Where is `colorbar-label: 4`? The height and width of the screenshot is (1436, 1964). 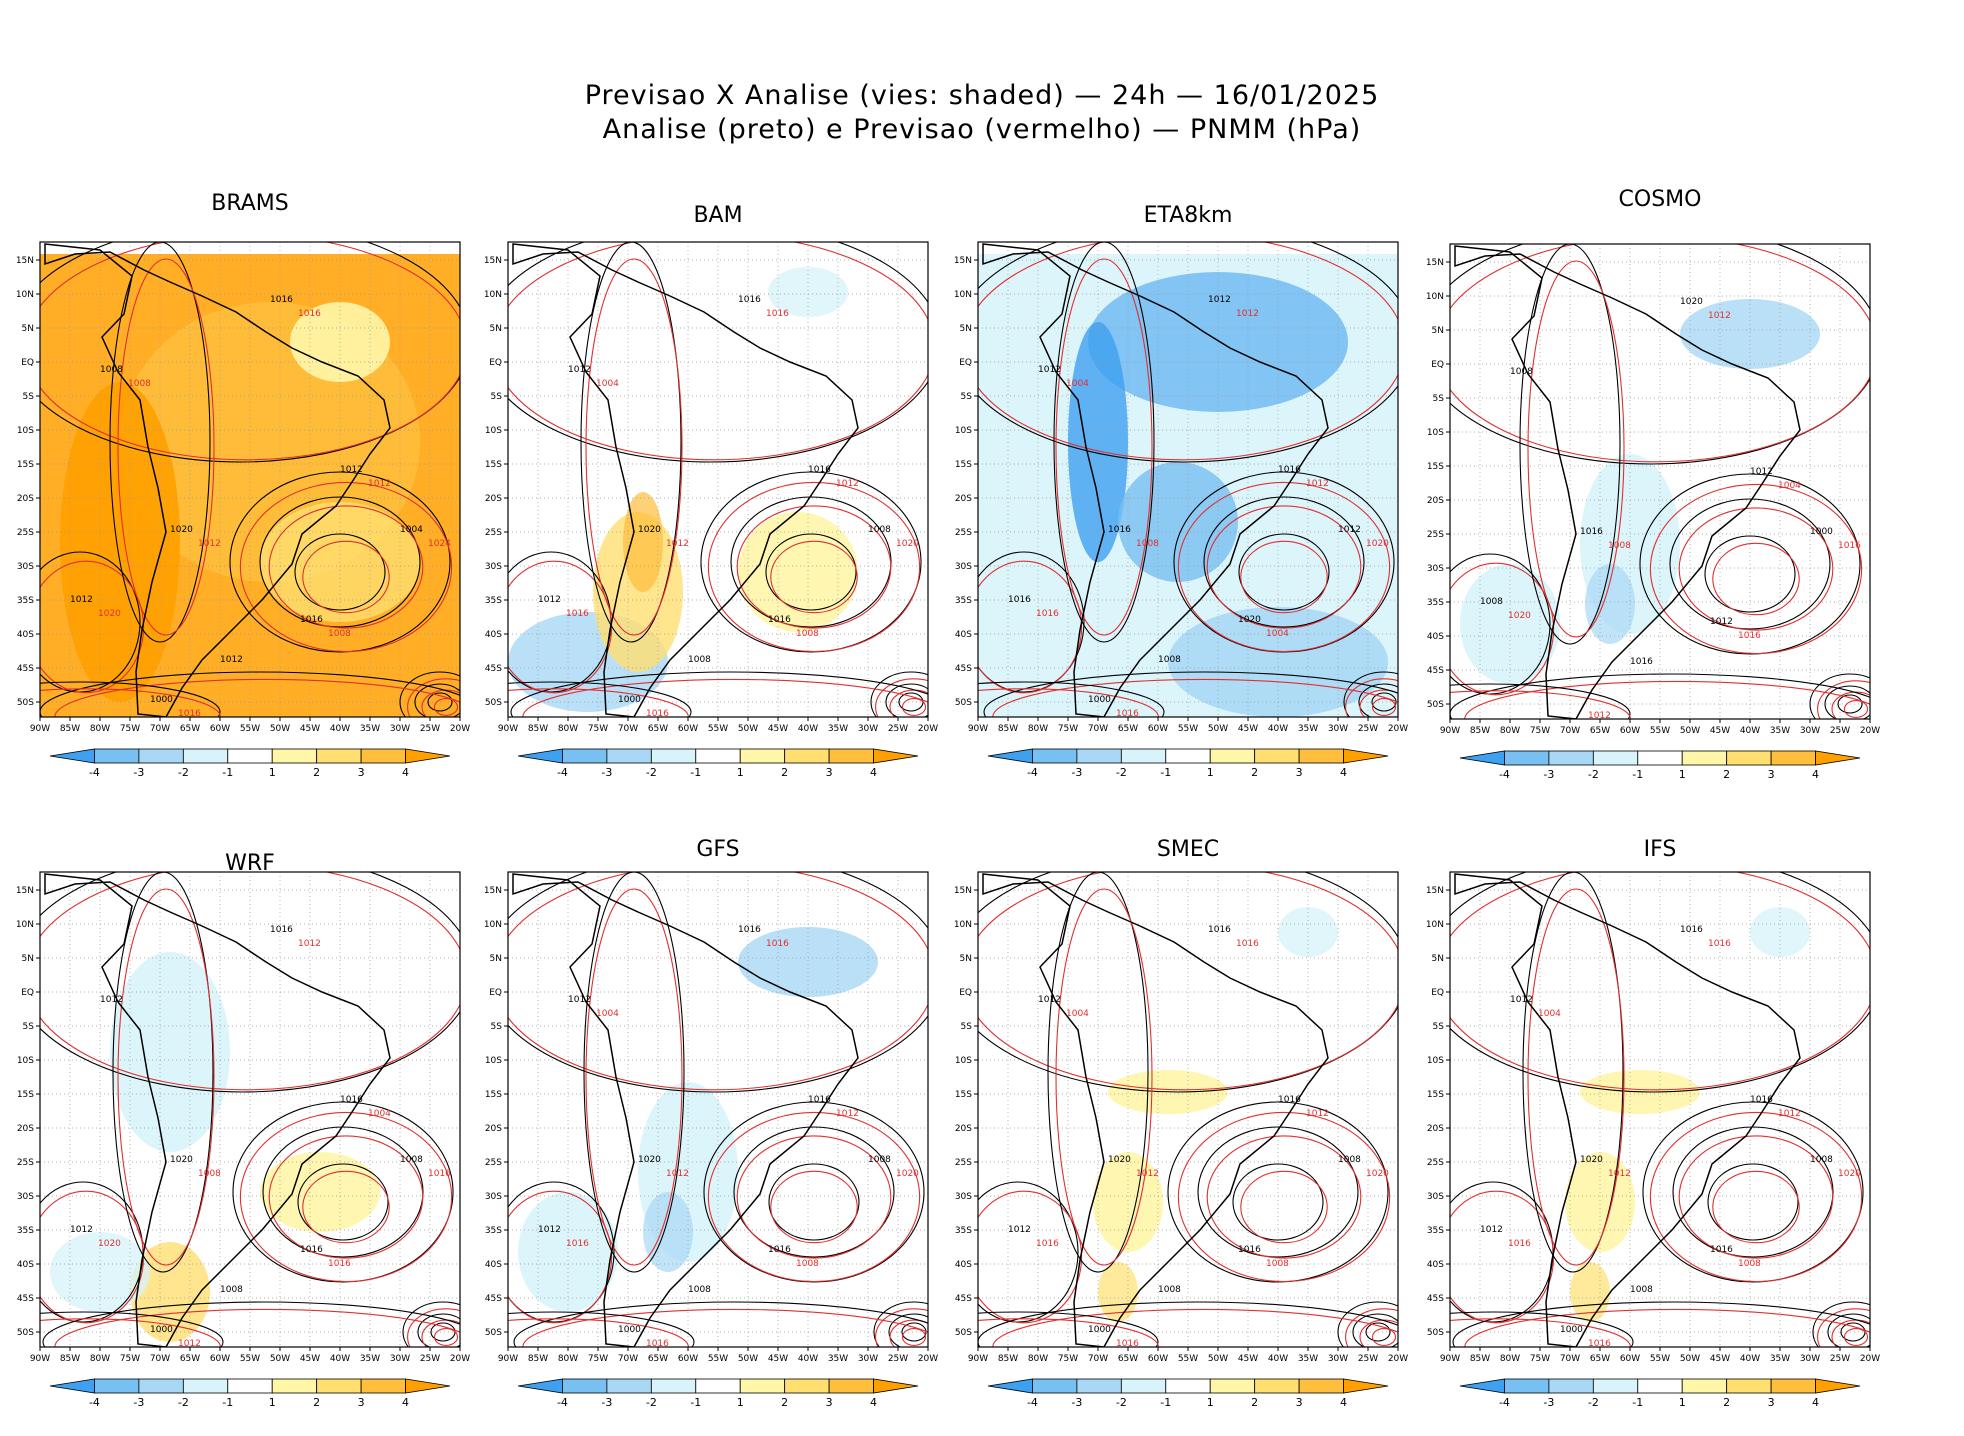 colorbar-label: 4 is located at coordinates (1343, 1402).